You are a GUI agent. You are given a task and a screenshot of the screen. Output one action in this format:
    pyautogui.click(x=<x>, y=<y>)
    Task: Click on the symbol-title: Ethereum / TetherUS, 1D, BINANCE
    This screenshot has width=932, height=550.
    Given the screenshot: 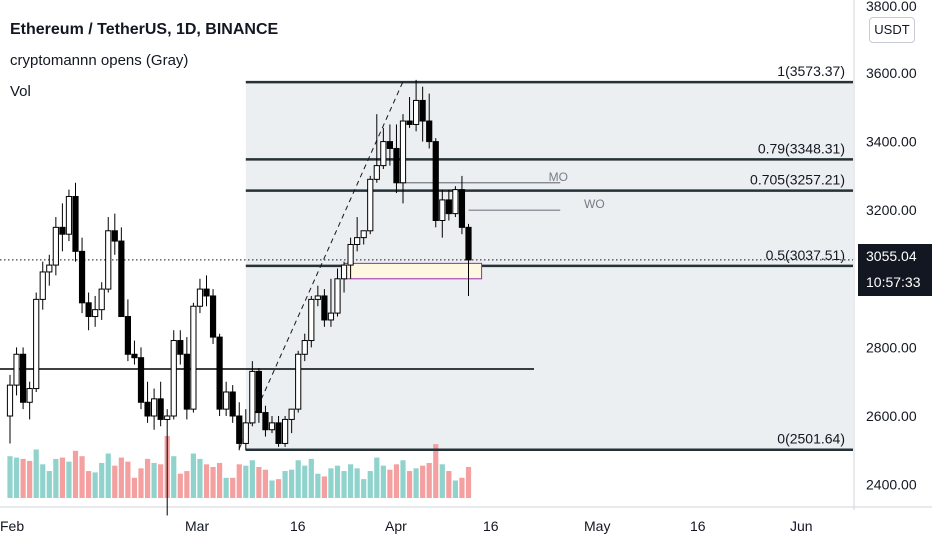 What is the action you would take?
    pyautogui.click(x=144, y=29)
    